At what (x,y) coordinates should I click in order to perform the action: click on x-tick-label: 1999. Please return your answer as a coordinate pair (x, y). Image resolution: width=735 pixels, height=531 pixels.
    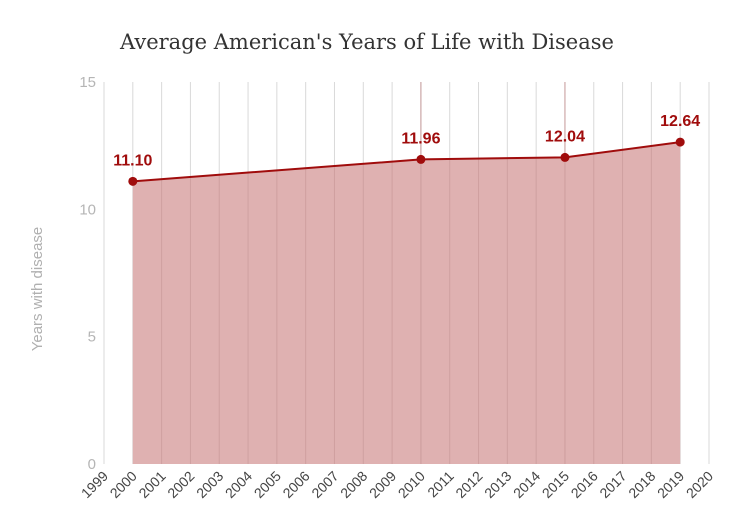
    Looking at the image, I should click on (94, 484).